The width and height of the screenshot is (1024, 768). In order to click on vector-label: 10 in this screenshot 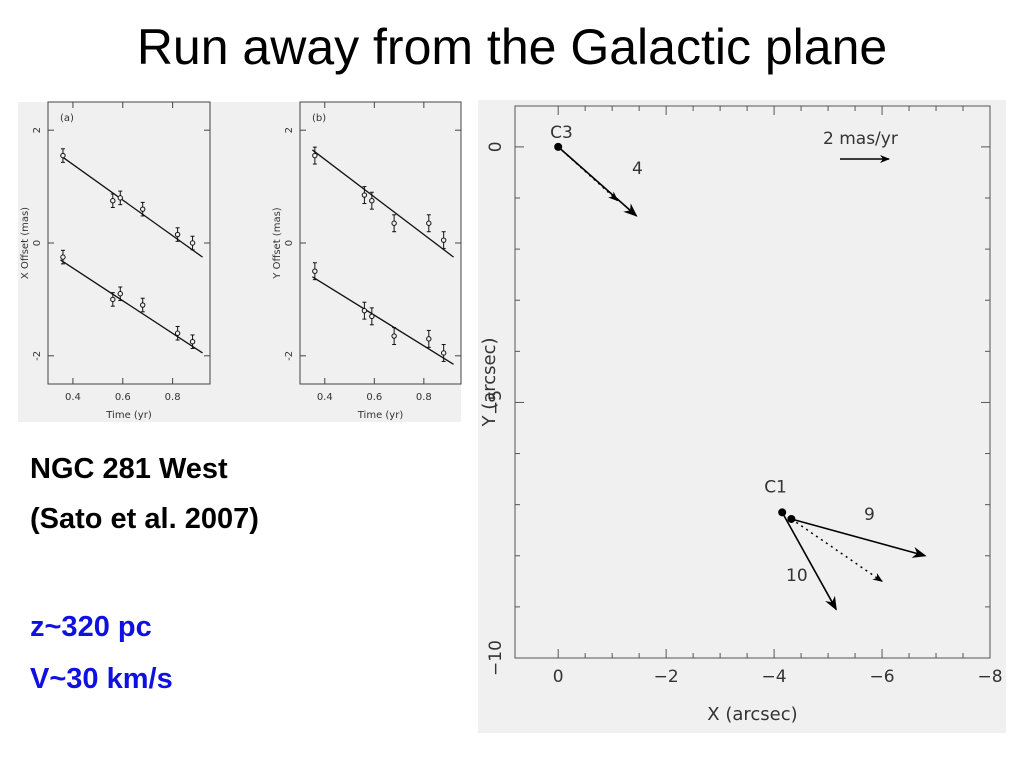, I will do `click(797, 576)`.